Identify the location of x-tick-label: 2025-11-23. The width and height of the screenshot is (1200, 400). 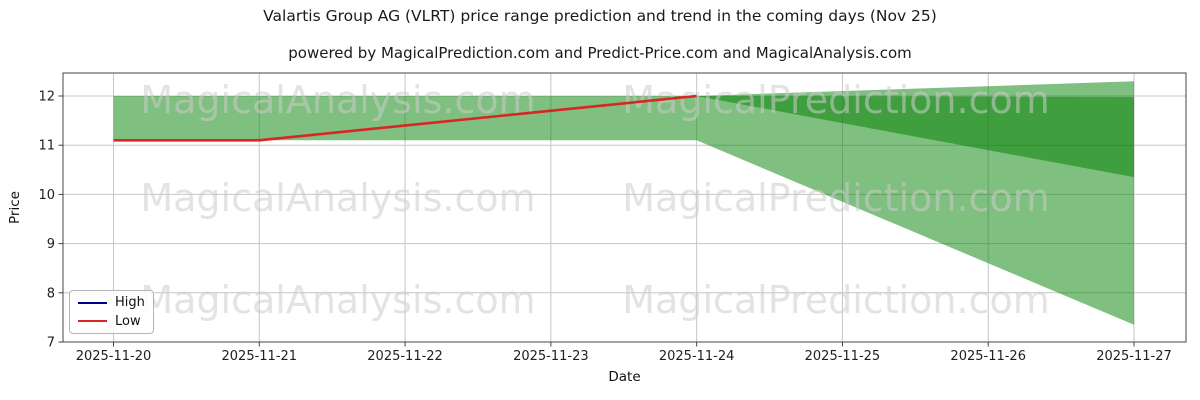
(551, 356).